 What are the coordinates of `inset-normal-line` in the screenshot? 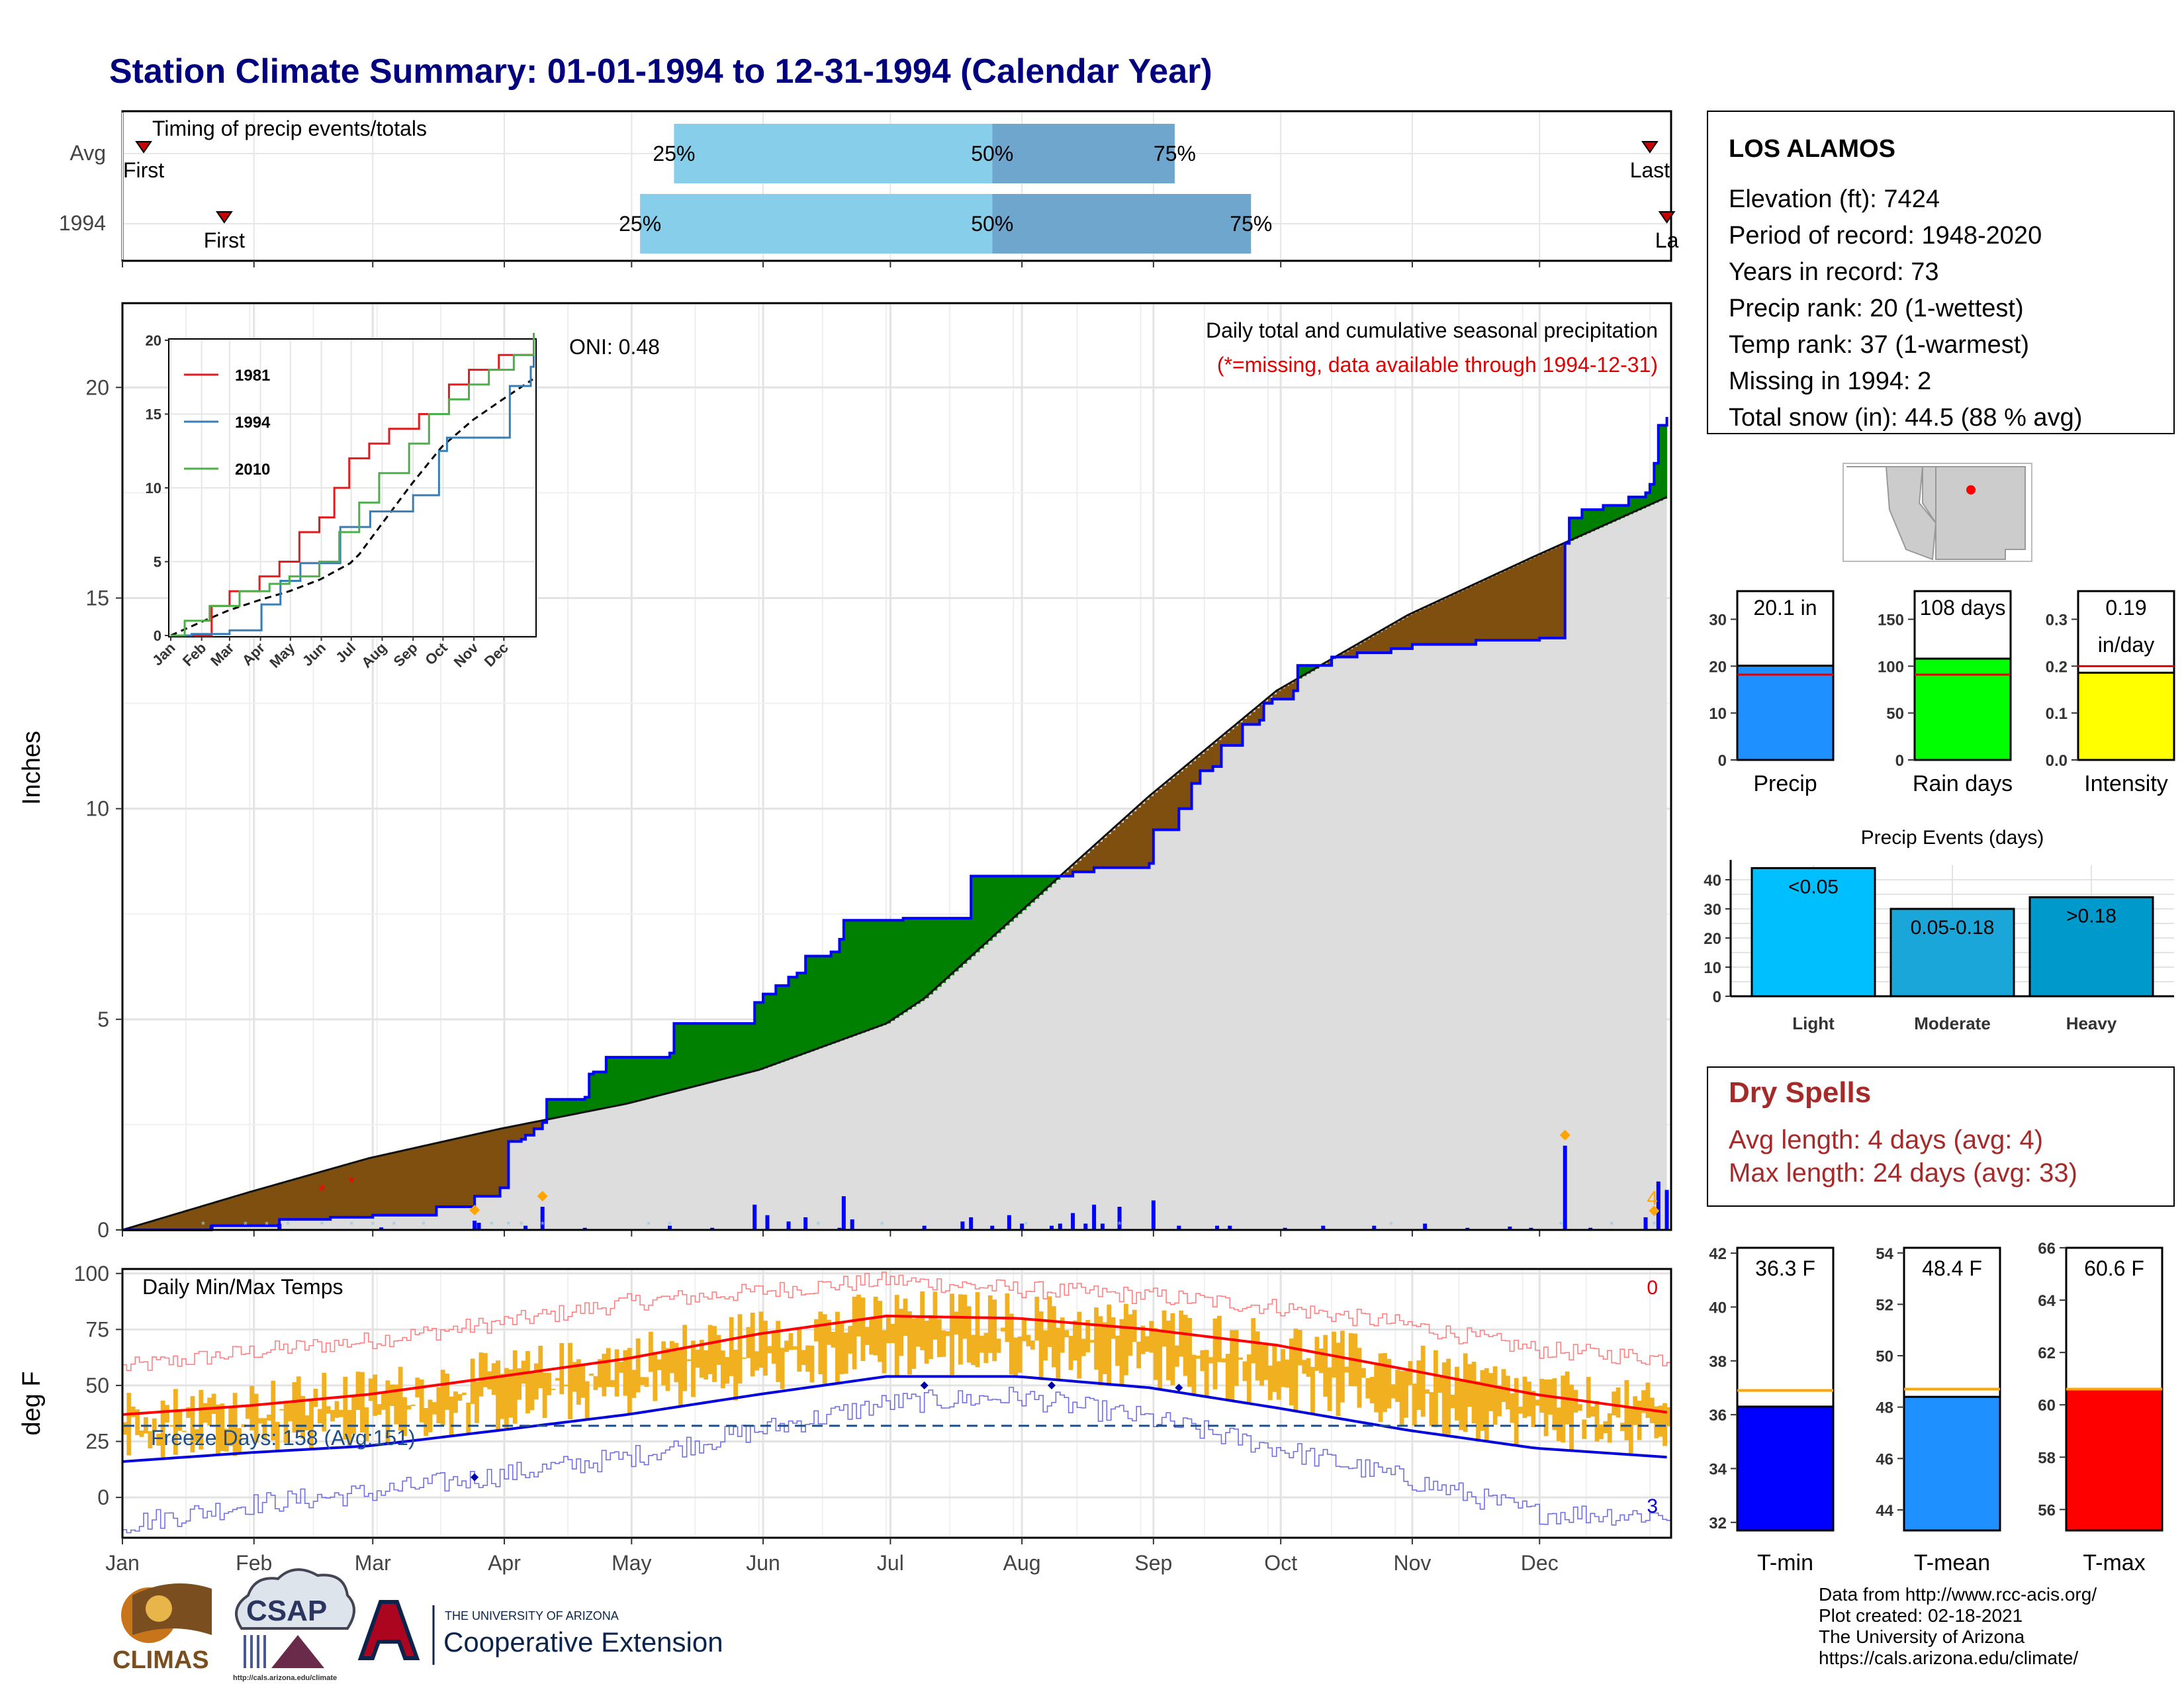 It's located at (351, 507).